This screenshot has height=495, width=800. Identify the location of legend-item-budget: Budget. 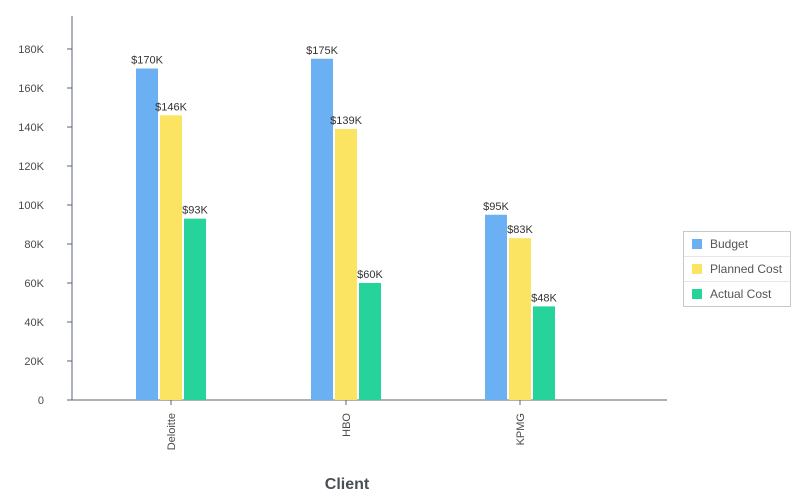
(737, 244).